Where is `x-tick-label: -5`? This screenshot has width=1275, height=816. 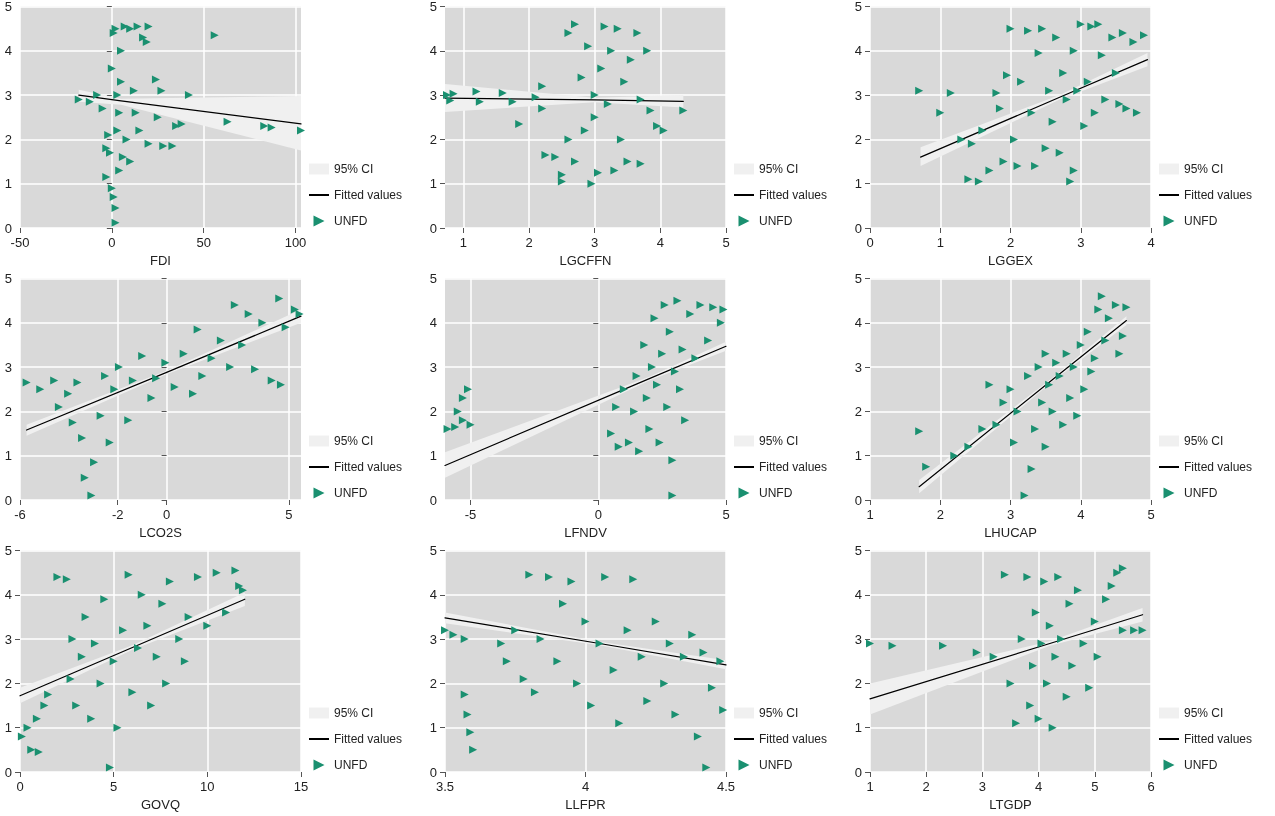 x-tick-label: -5 is located at coordinates (470, 514).